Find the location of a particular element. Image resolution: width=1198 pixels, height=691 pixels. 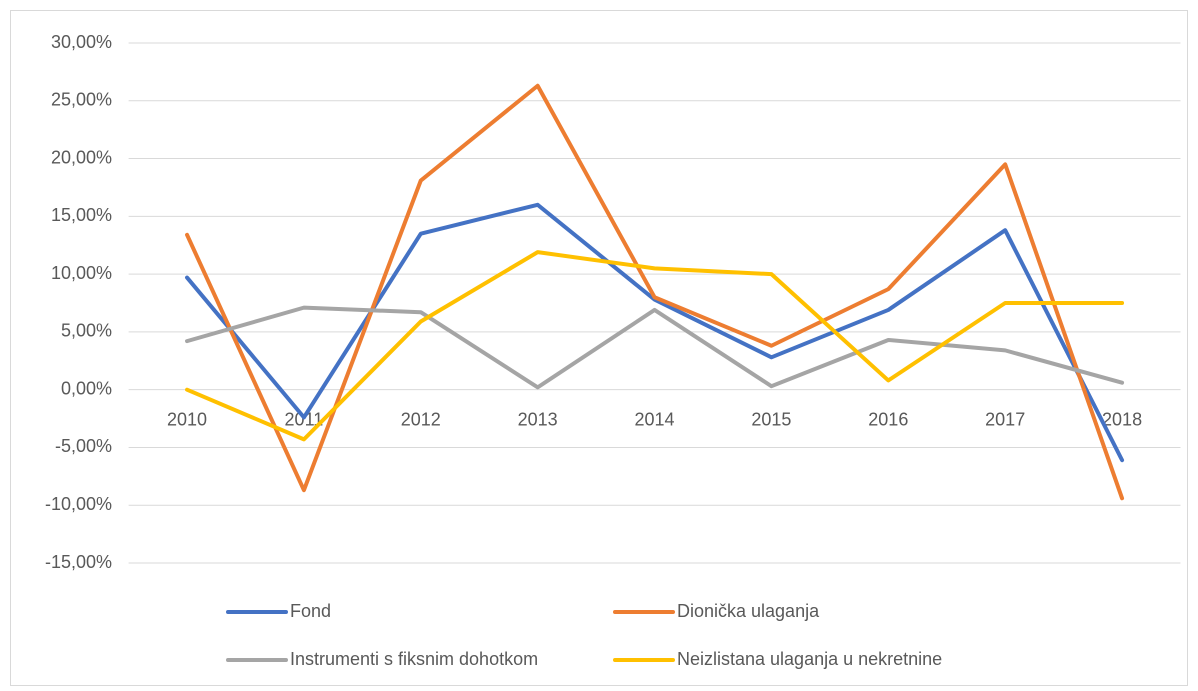

x-tick-label: 2014 is located at coordinates (655, 419).